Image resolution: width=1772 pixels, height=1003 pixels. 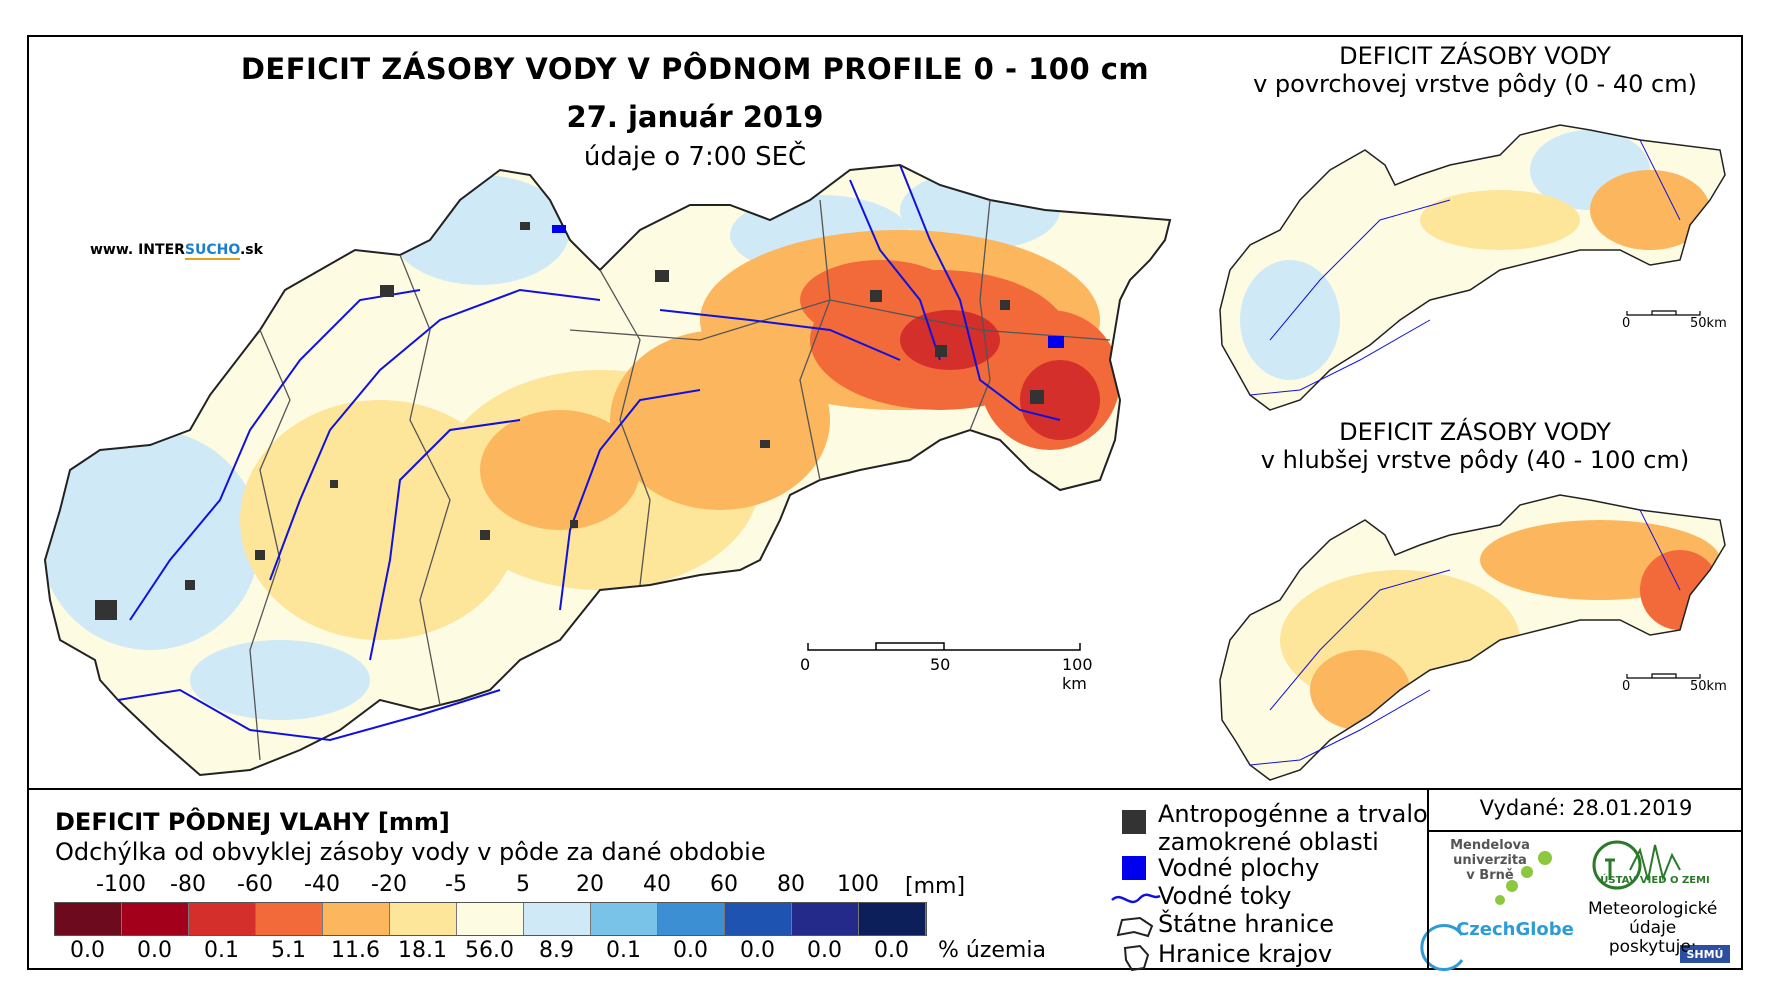 What do you see at coordinates (695, 117) in the screenshot?
I see `map-date: 27. január 2019` at bounding box center [695, 117].